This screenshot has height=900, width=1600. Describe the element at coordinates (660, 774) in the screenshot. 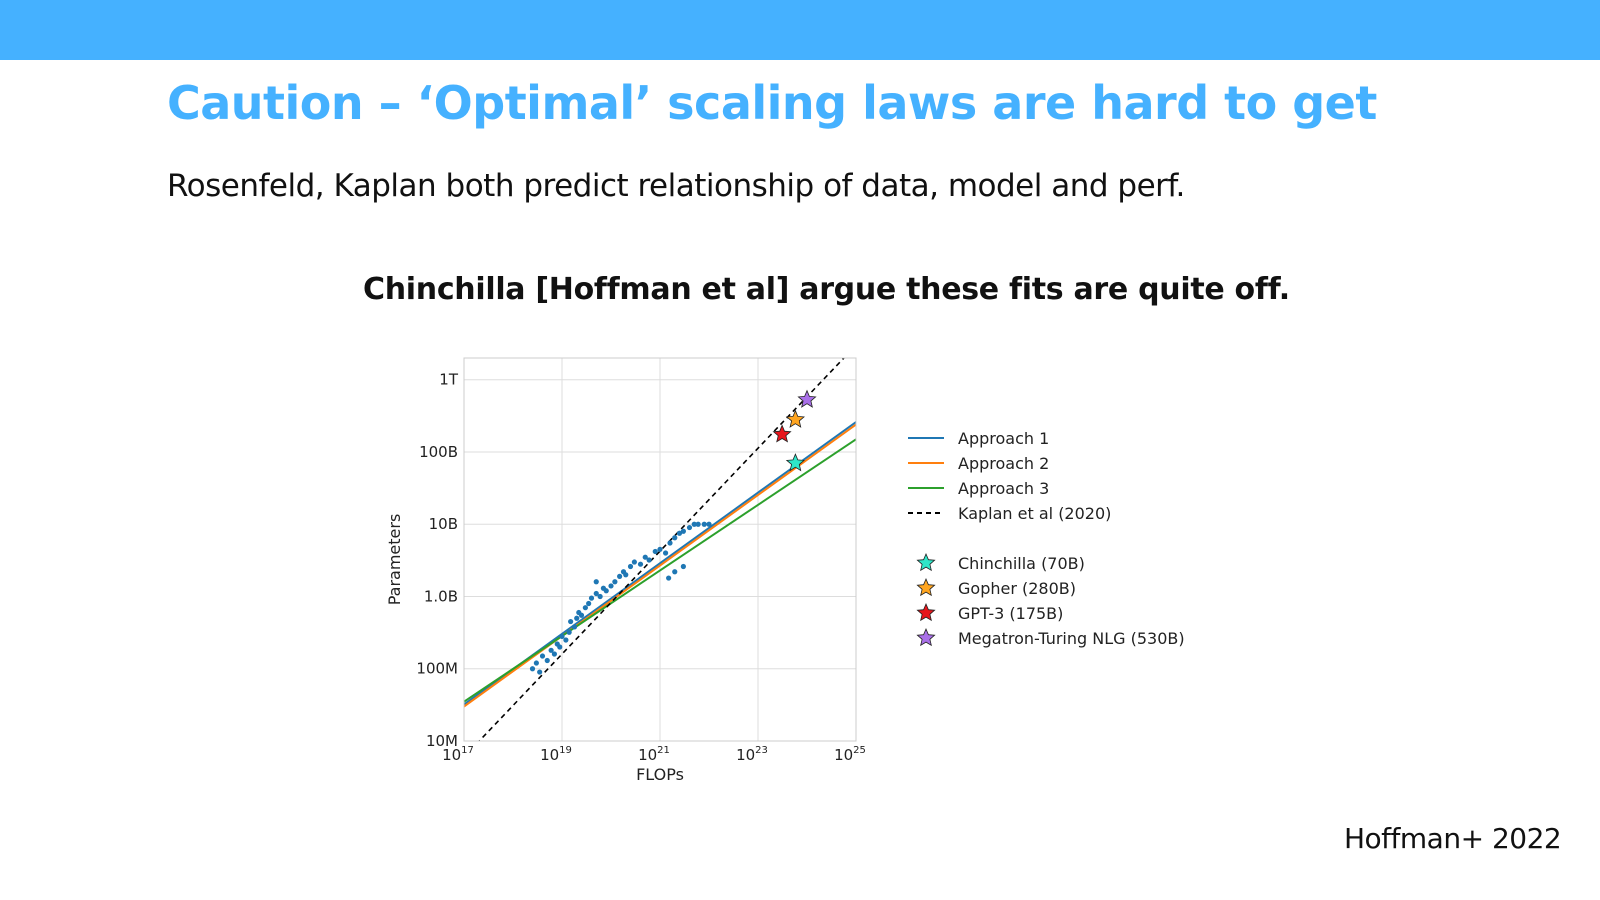

I see `x-axis-label: FLOPs` at that location.